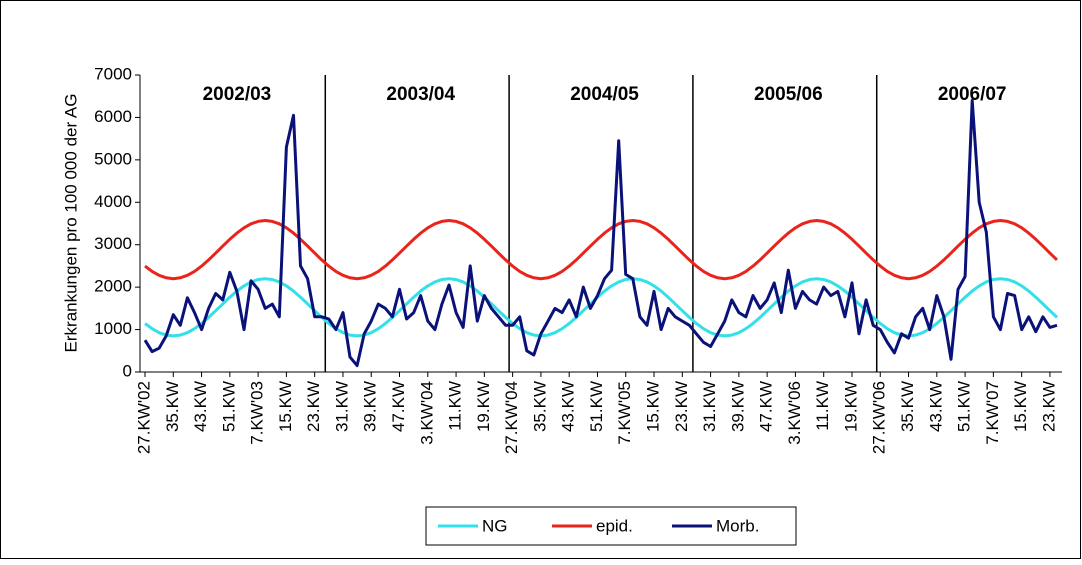 Image resolution: width=1082 pixels, height=565 pixels. Describe the element at coordinates (113, 201) in the screenshot. I see `y-tick-label: 4000` at that location.